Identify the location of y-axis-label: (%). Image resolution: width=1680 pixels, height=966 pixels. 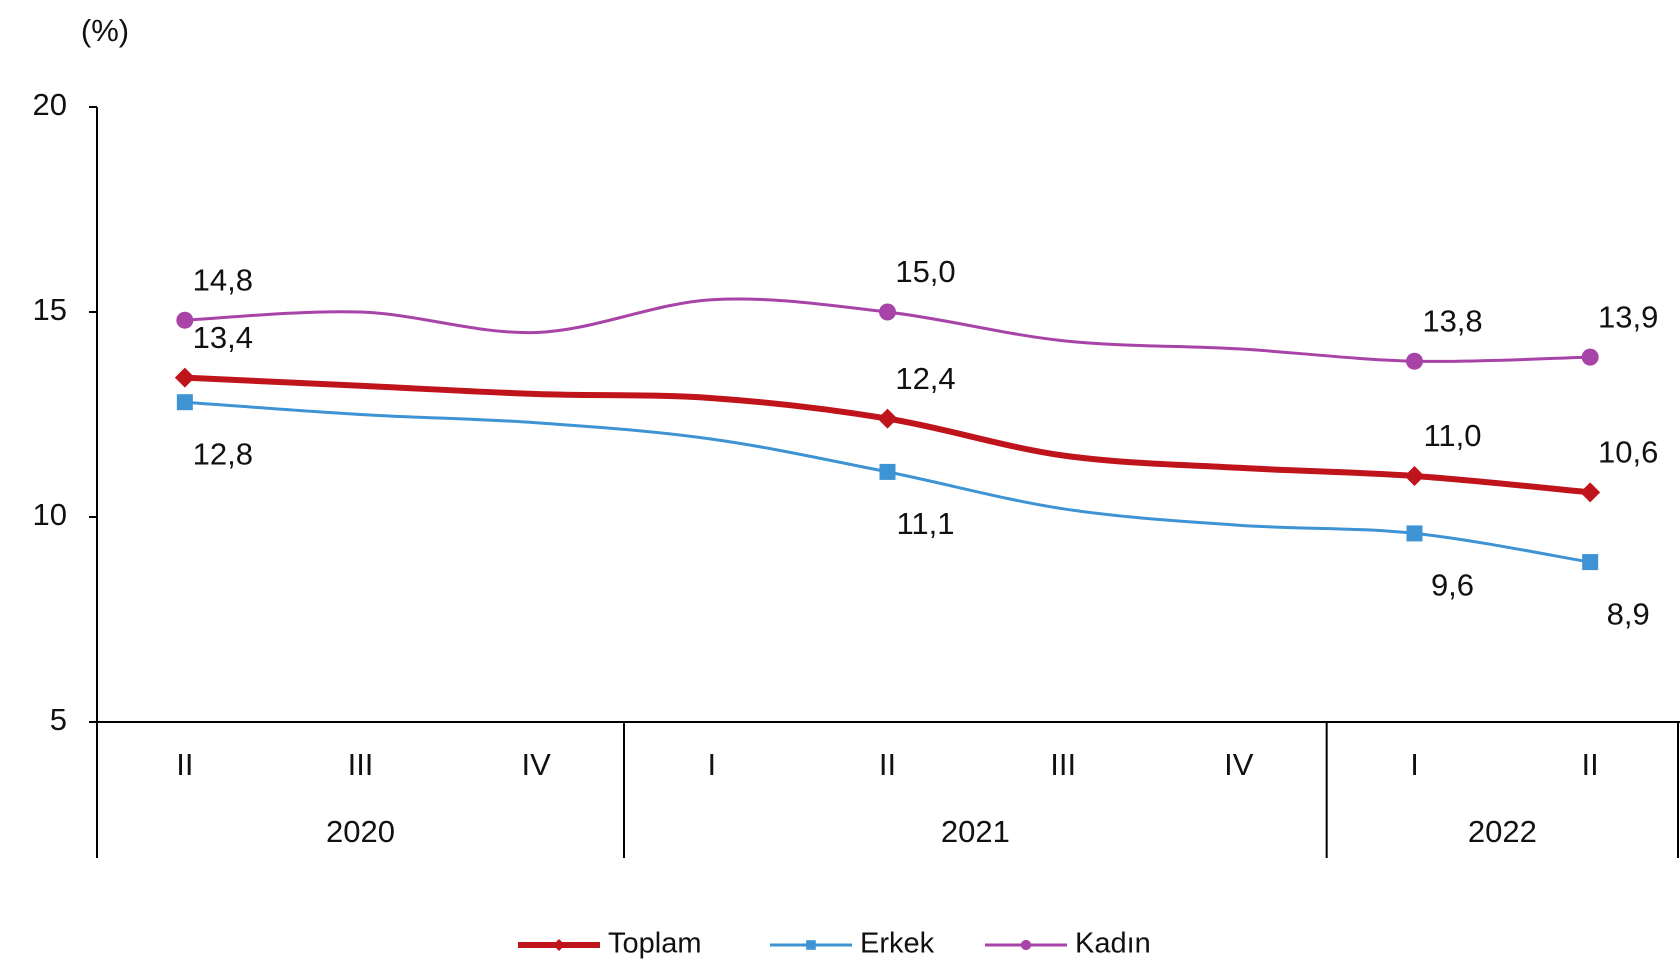
(105, 30).